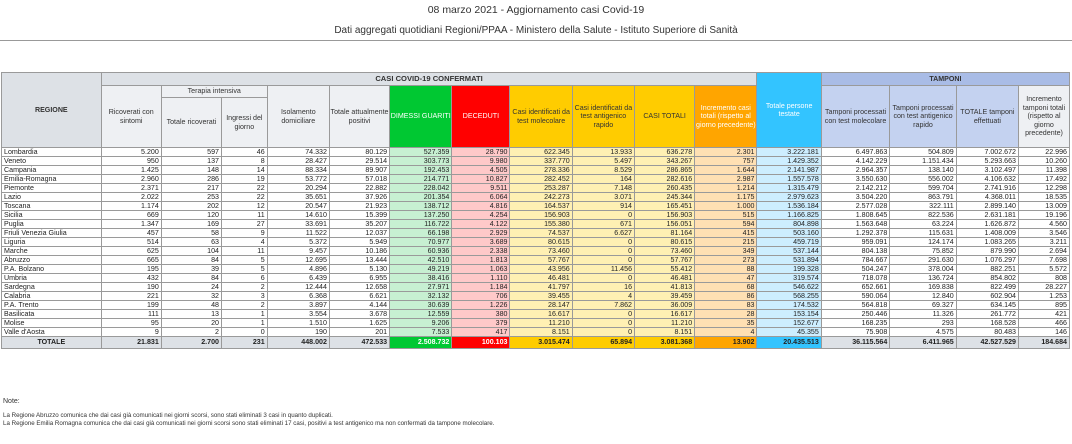  I want to click on table-cell: 137.250, so click(421, 215).